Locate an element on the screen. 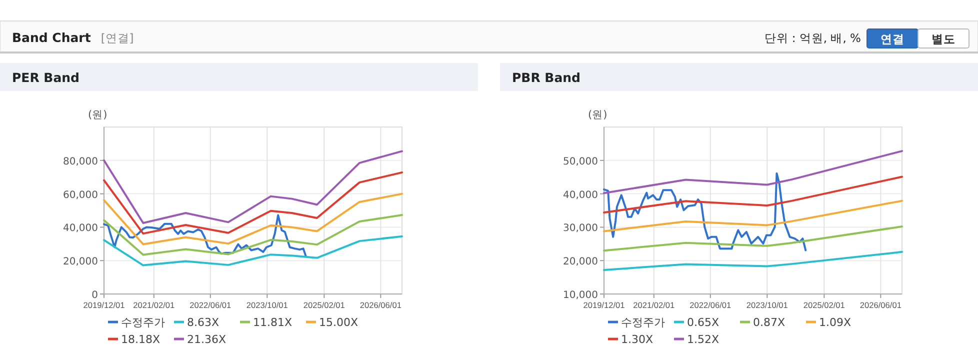  y-tick-label: 30,000 is located at coordinates (580, 228).